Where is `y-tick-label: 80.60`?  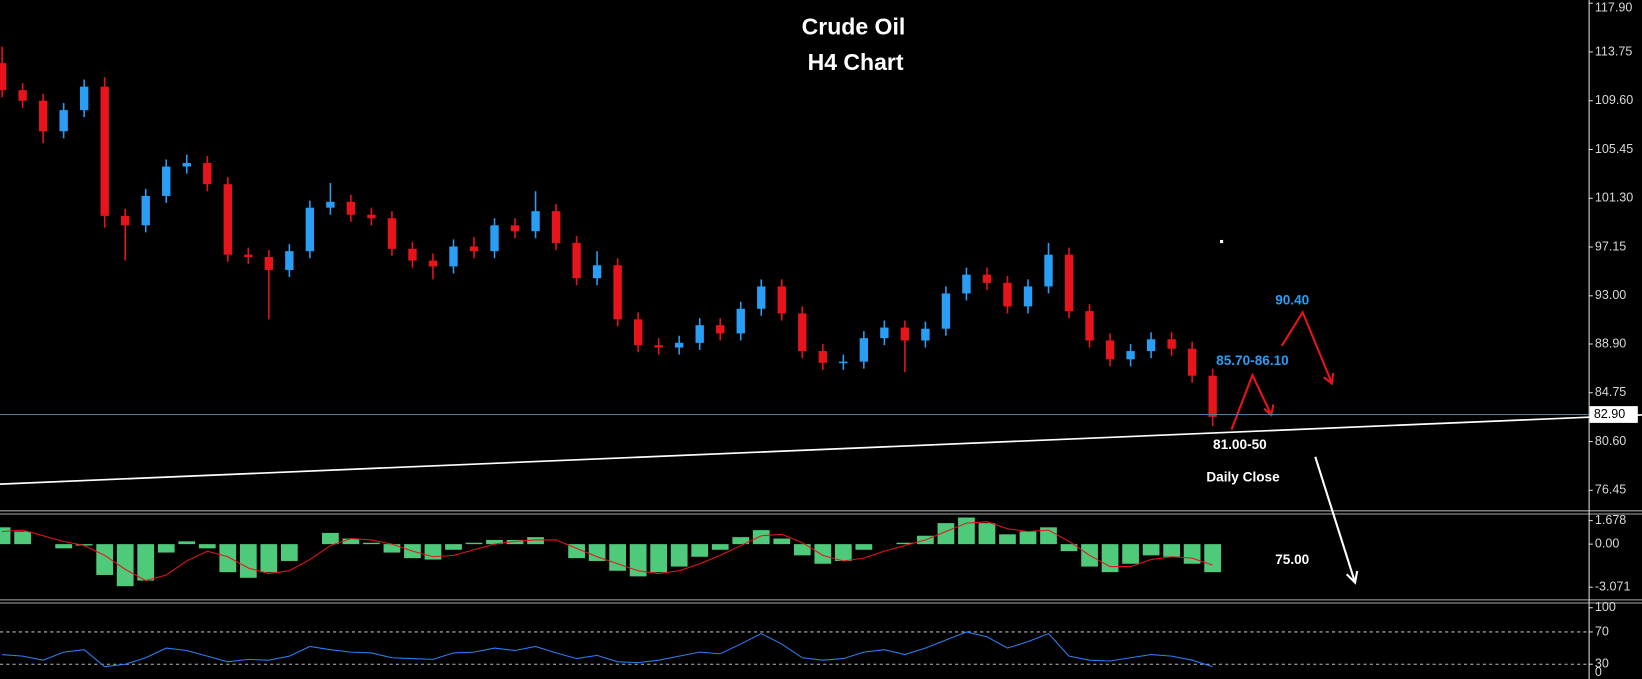 y-tick-label: 80.60 is located at coordinates (1610, 441).